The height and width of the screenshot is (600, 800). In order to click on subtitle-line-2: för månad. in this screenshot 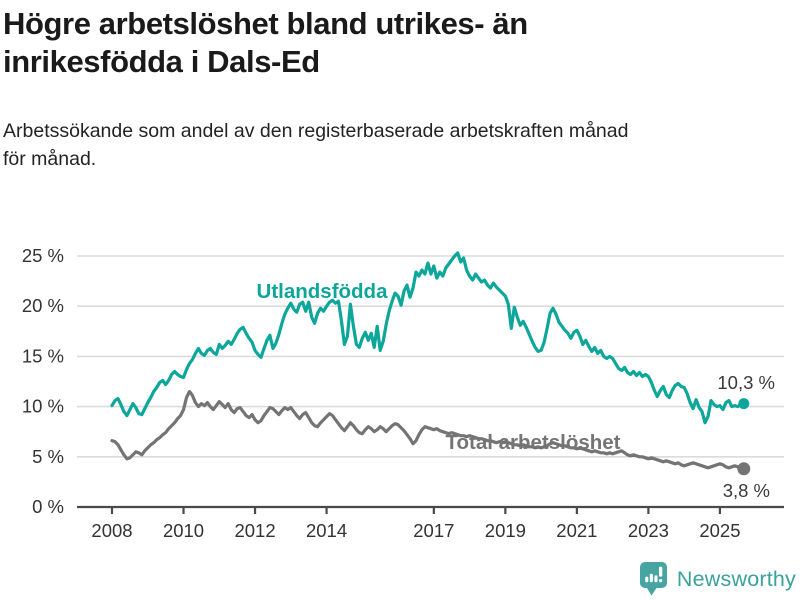, I will do `click(50, 159)`.